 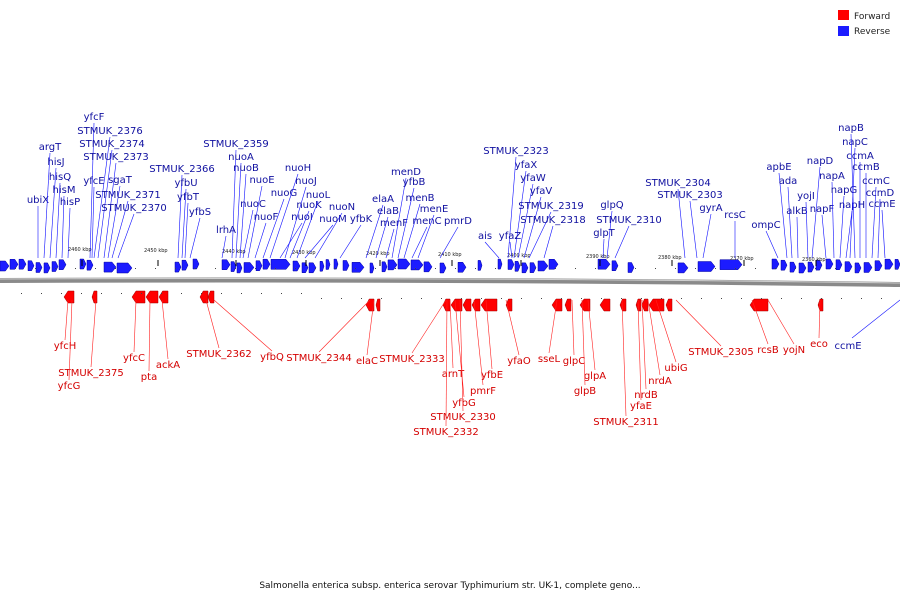 What do you see at coordinates (90, 373) in the screenshot?
I see `forward-gene-label: STMUK_2375` at bounding box center [90, 373].